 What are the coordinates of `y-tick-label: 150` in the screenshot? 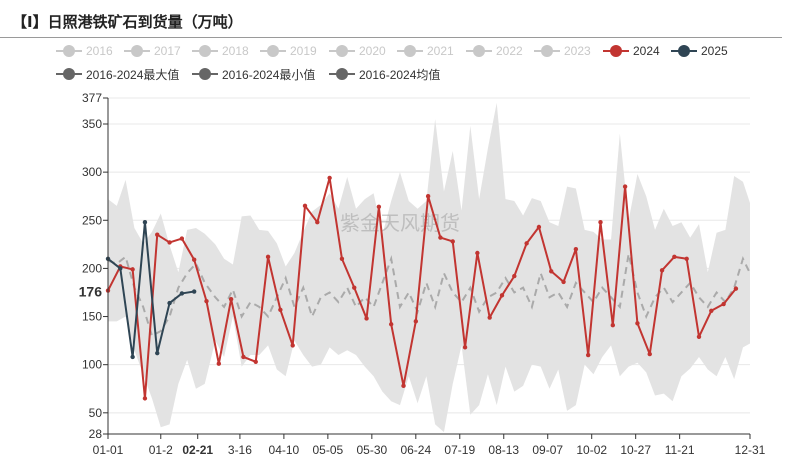 It's located at (92, 317).